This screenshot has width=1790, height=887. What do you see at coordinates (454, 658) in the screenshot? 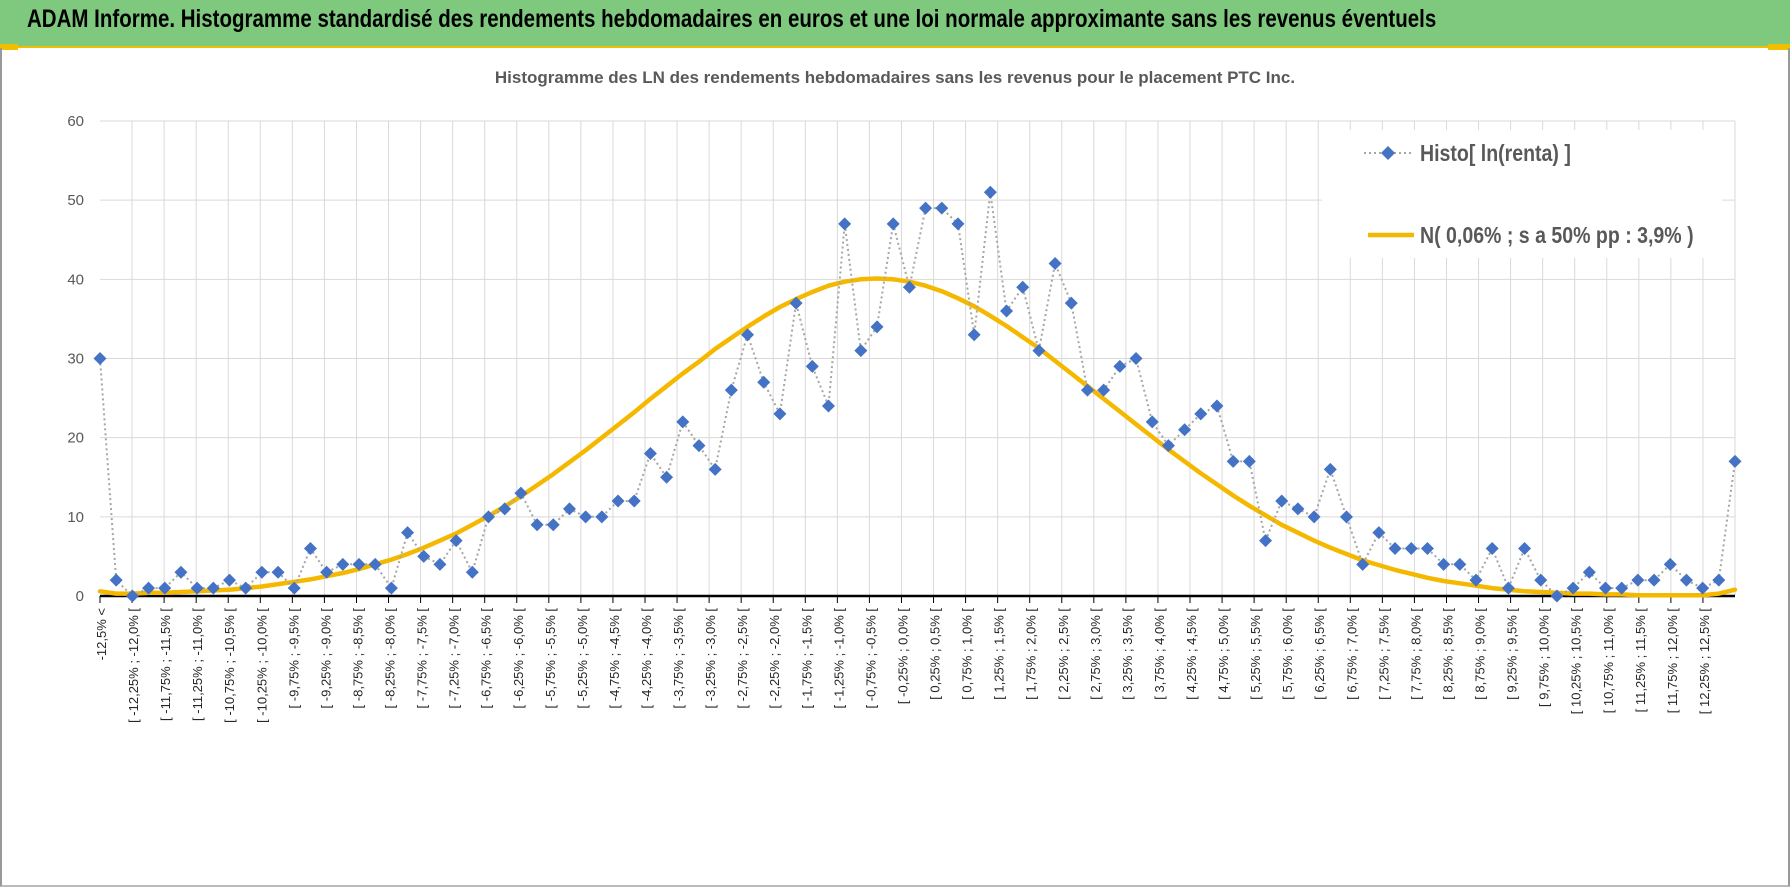
I see `x-tick-label: [ -7,25% ; -7,0% [` at bounding box center [454, 658].